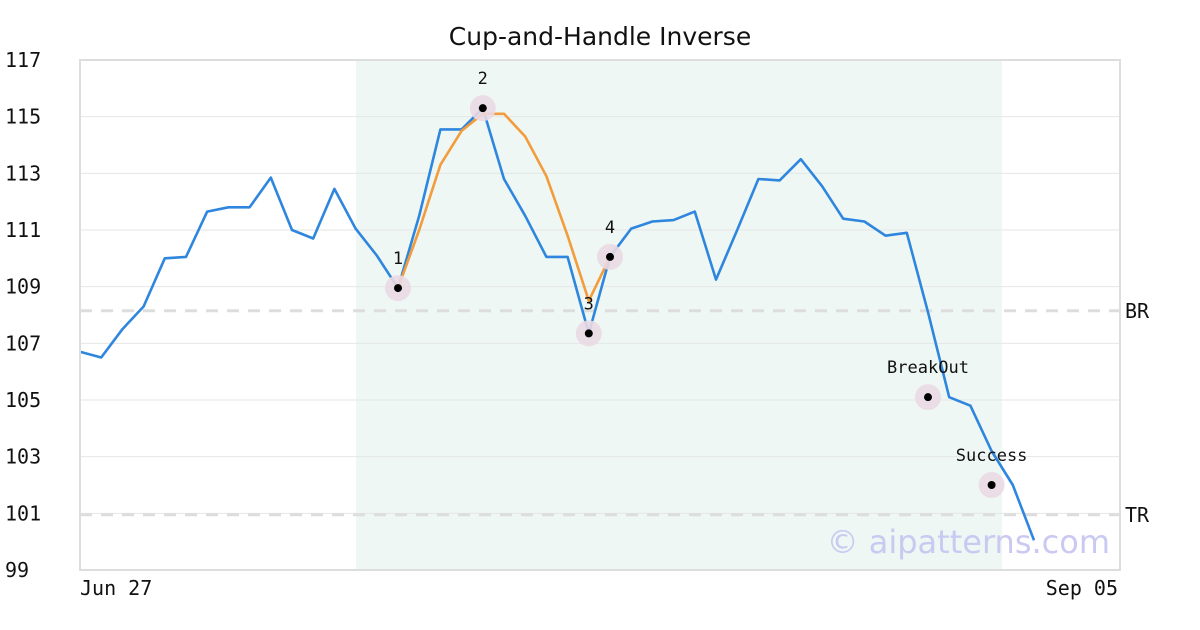  I want to click on point-label: 3, so click(589, 304).